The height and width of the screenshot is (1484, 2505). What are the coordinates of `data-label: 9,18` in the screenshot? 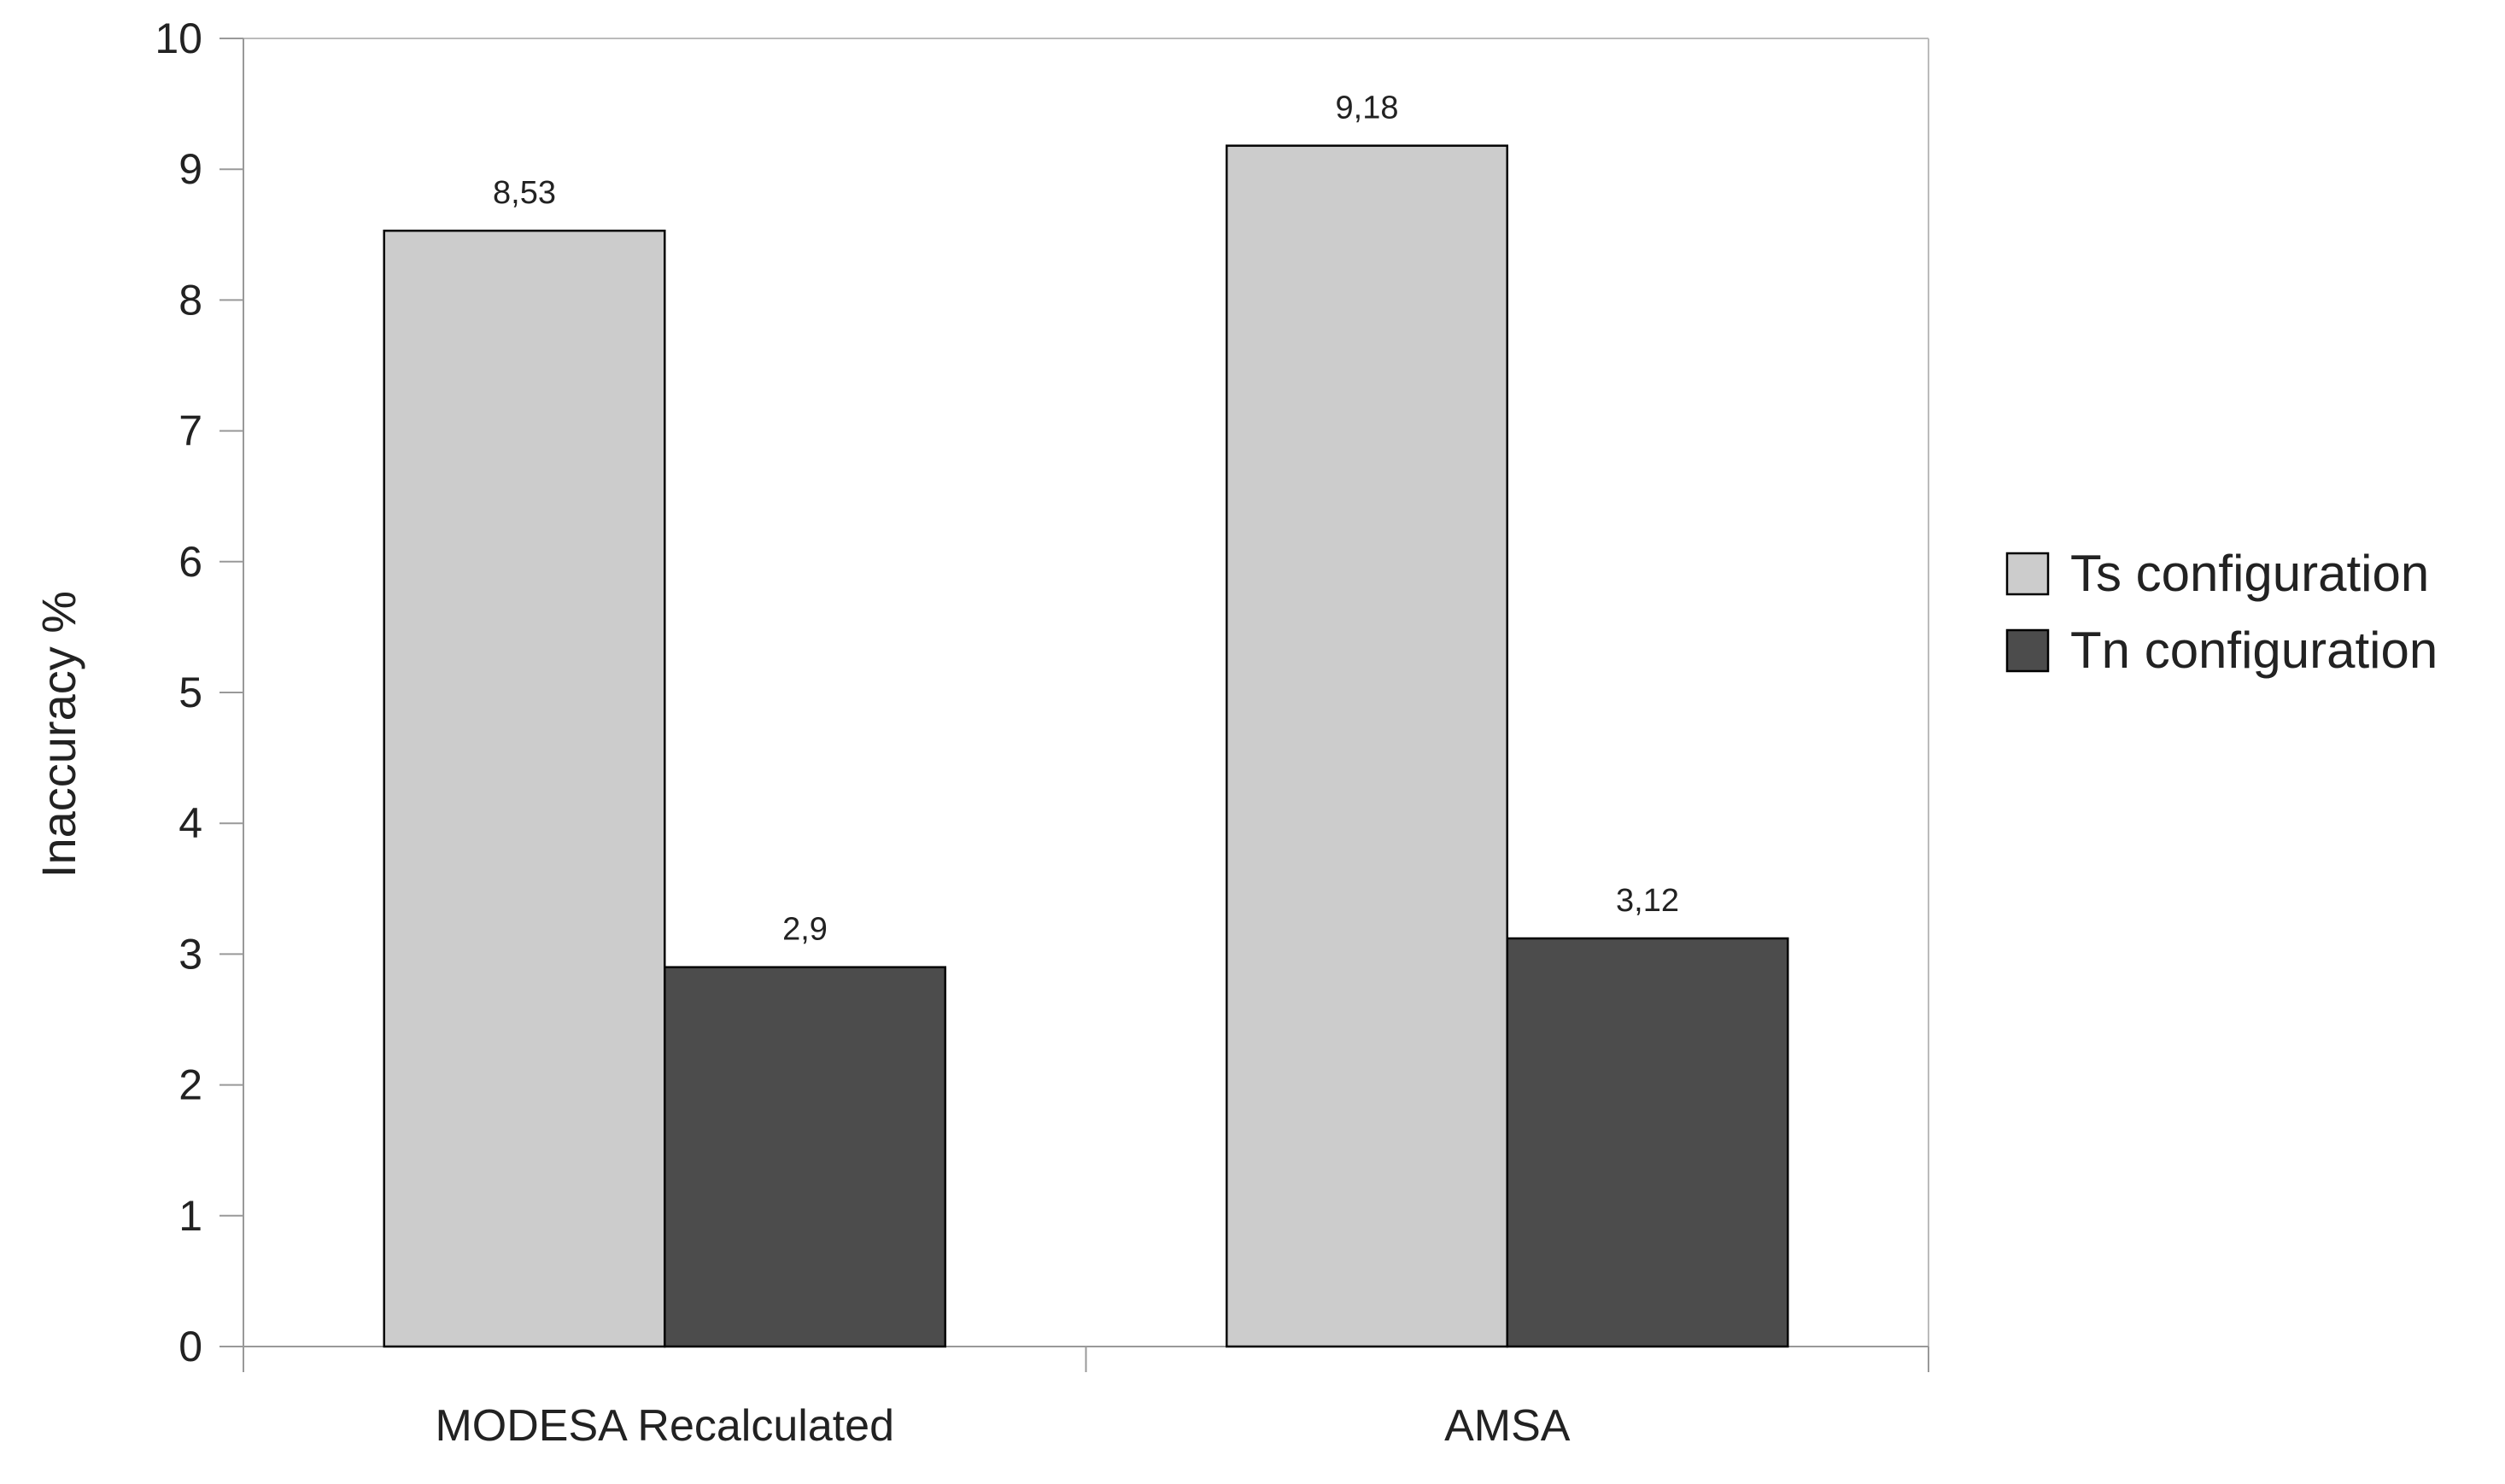 It's located at (1367, 109).